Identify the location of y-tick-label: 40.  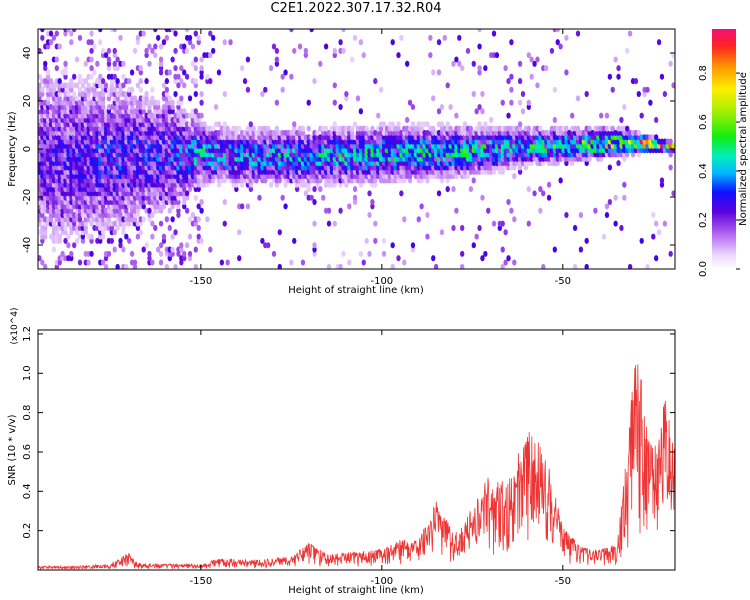
(27, 53).